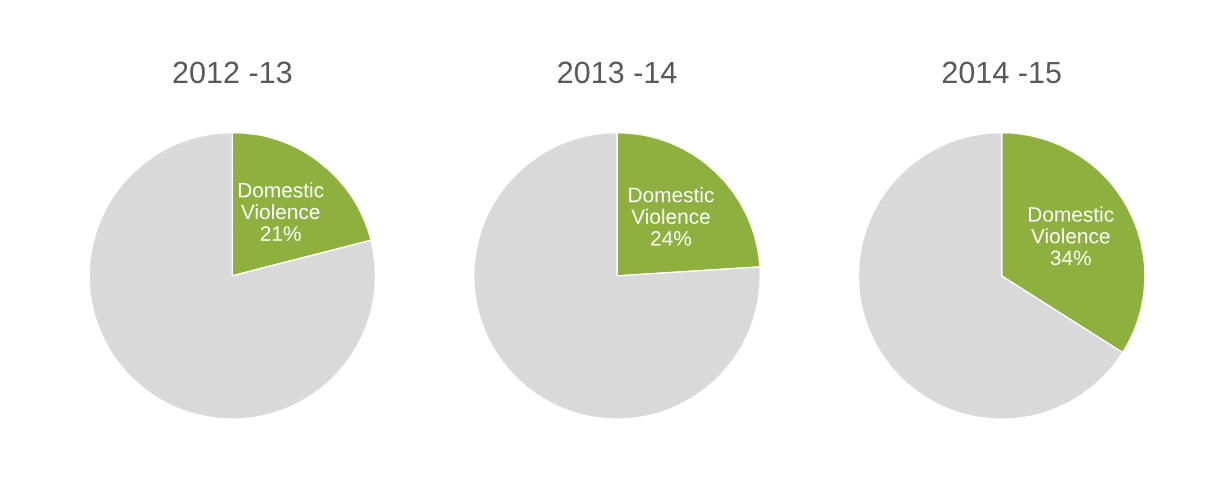  I want to click on chart-title: 2013 -14, so click(617, 72).